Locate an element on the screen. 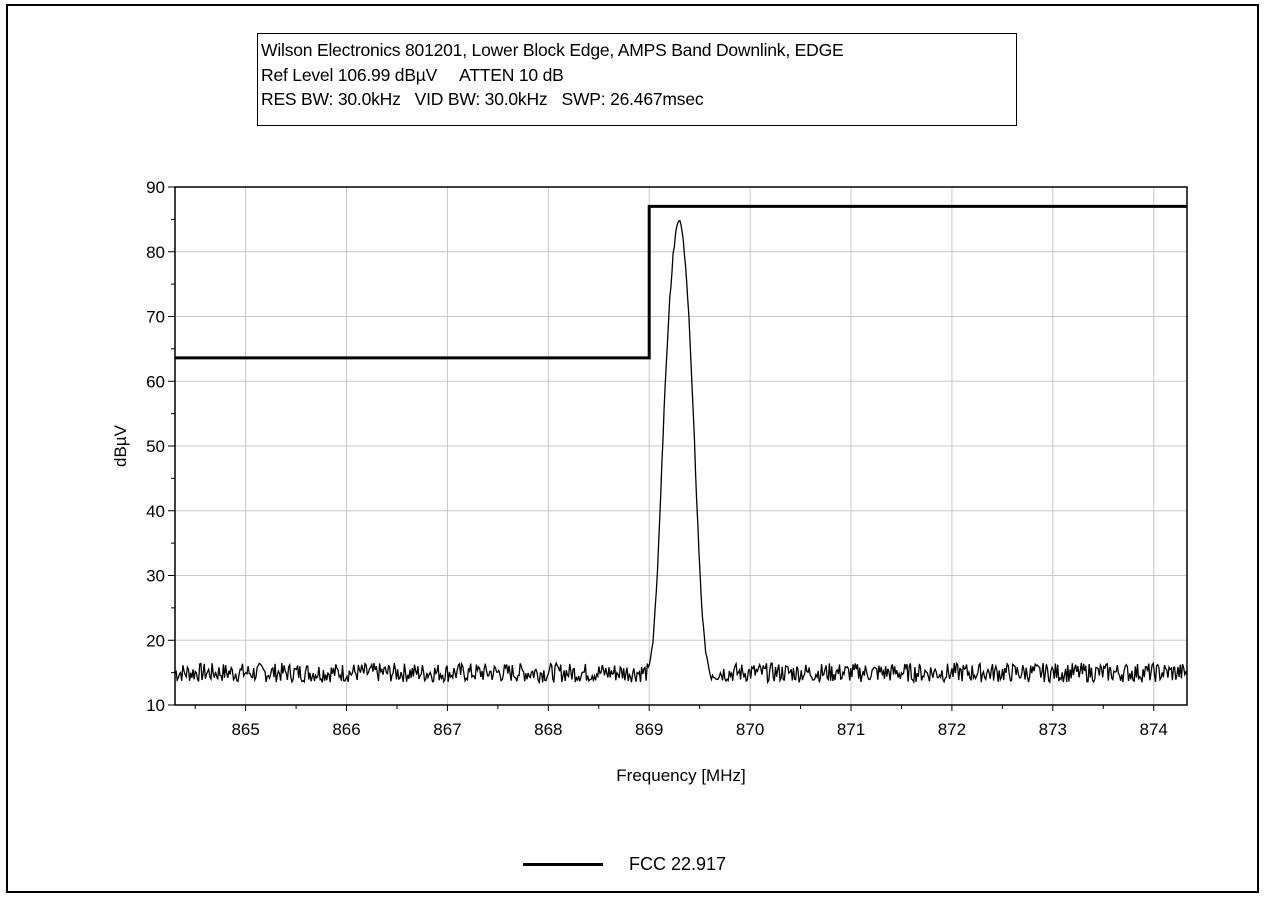  info-ref-line: Ref Level 106.99 dBµV ATTEN 10 dB is located at coordinates (638, 75).